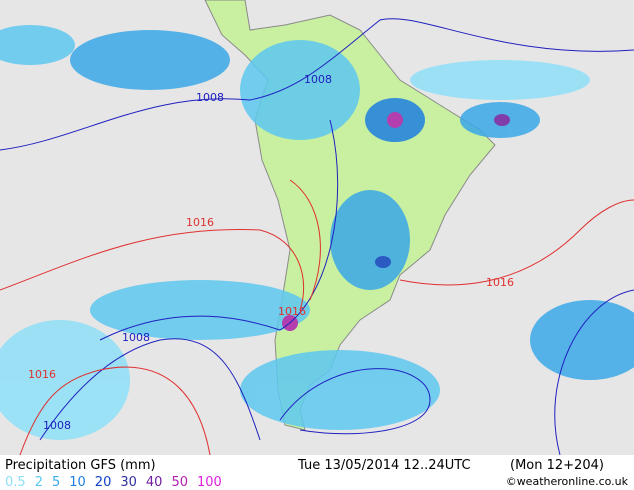  Describe the element at coordinates (179, 482) in the screenshot. I see `legend-item: 50` at that location.